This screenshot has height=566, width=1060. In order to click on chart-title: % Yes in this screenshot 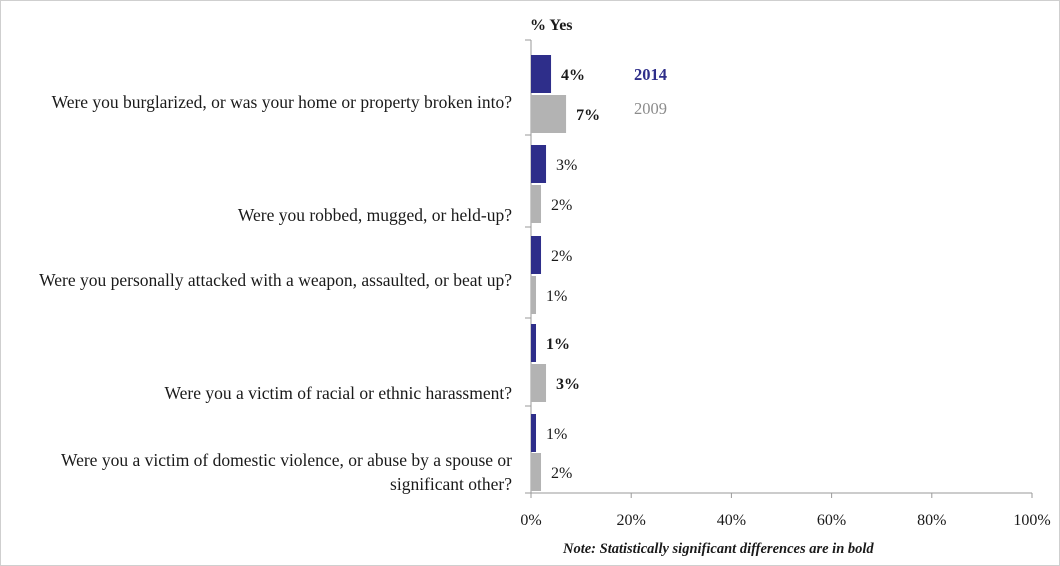, I will do `click(551, 25)`.